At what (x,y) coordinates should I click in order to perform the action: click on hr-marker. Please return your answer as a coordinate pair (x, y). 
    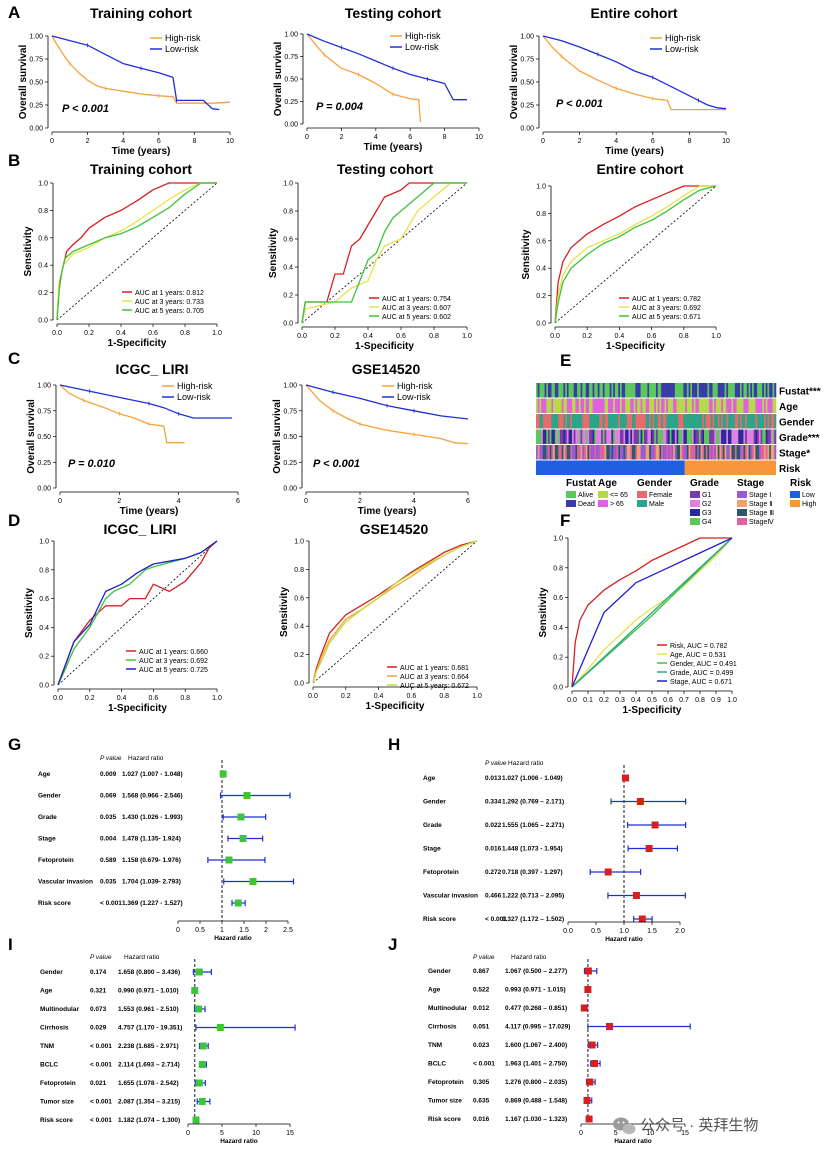
    Looking at the image, I should click on (199, 972).